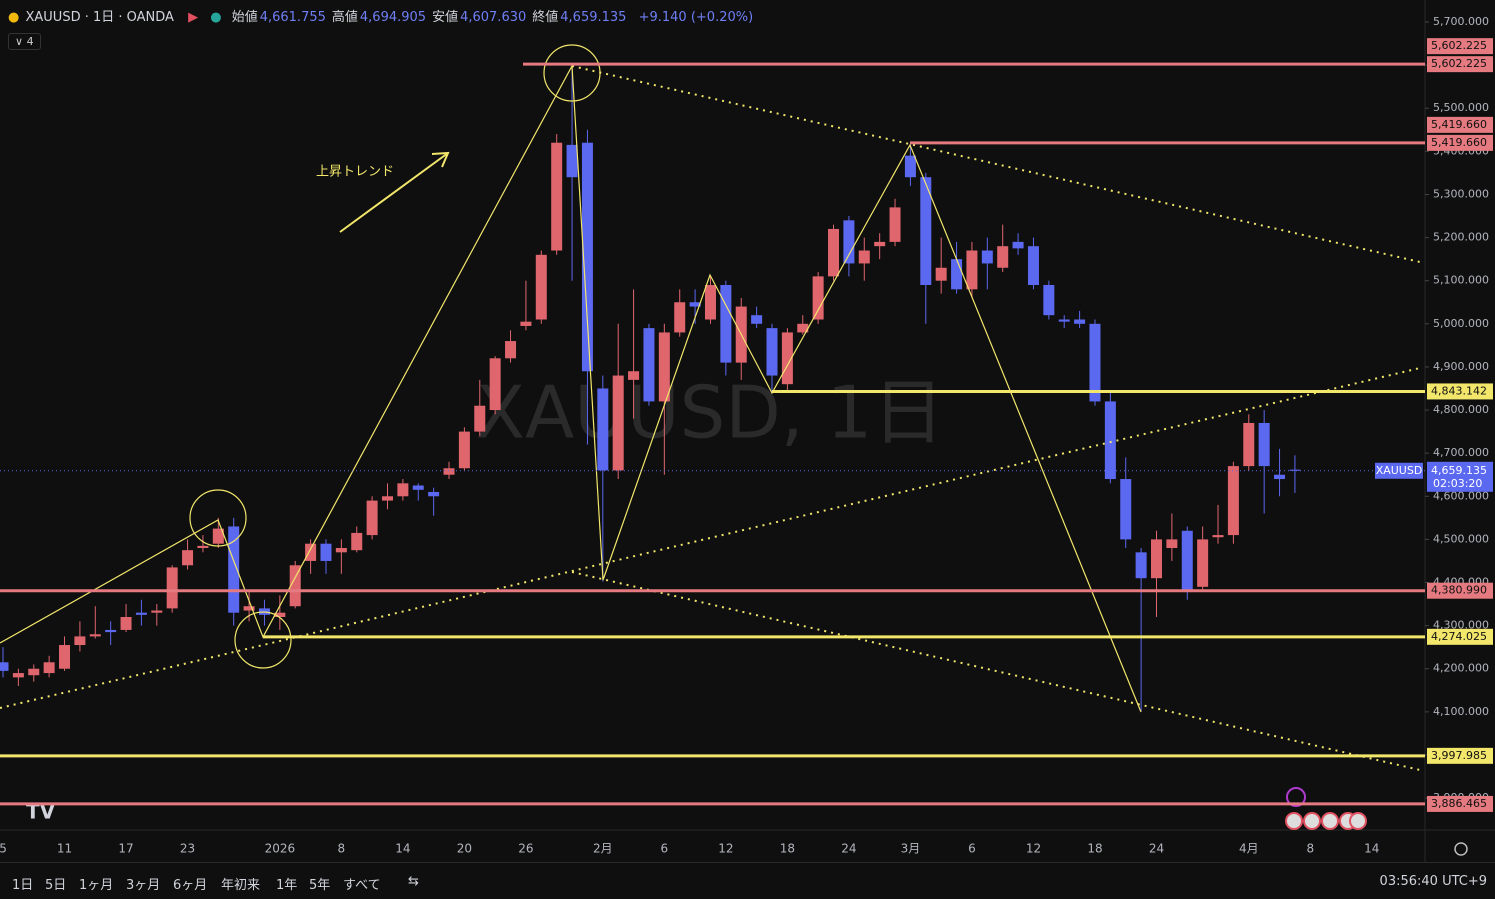 The width and height of the screenshot is (1495, 899). I want to click on range-button: 6ヶ月, so click(190, 885).